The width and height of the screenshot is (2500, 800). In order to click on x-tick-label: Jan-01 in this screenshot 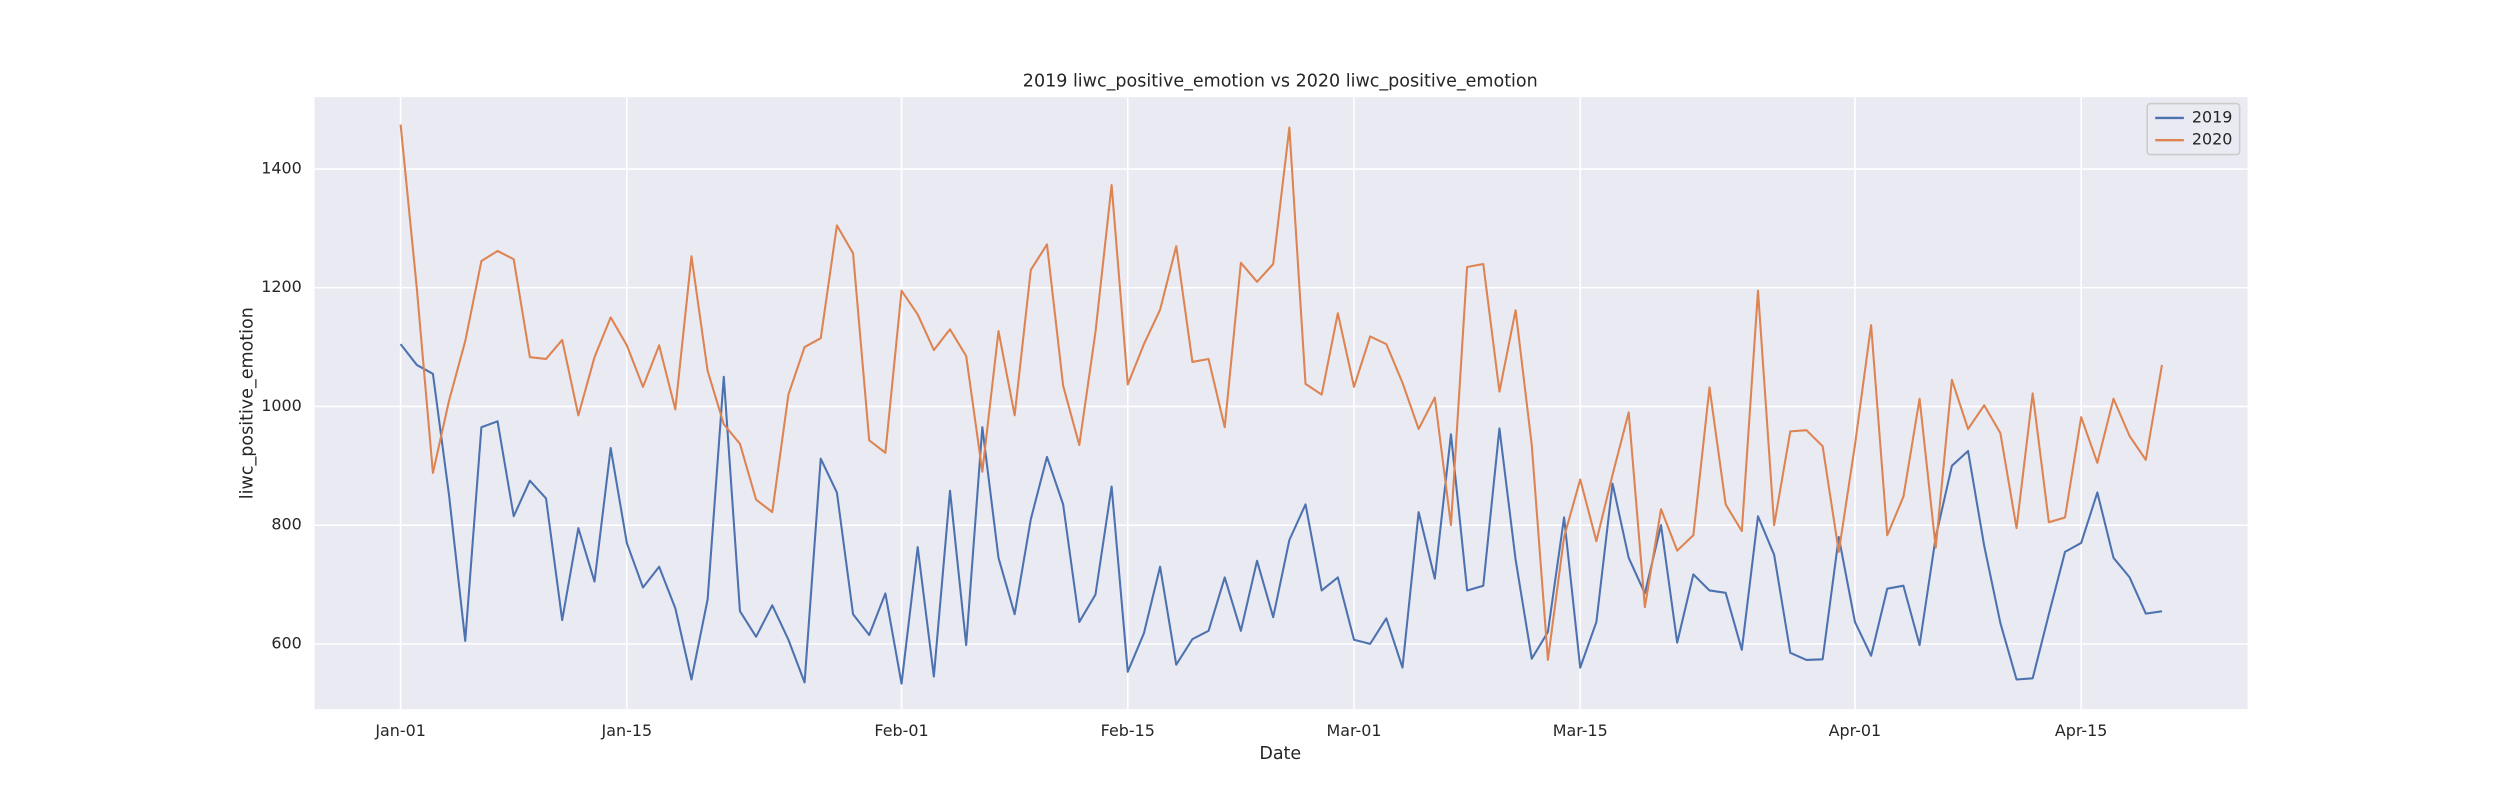, I will do `click(400, 730)`.